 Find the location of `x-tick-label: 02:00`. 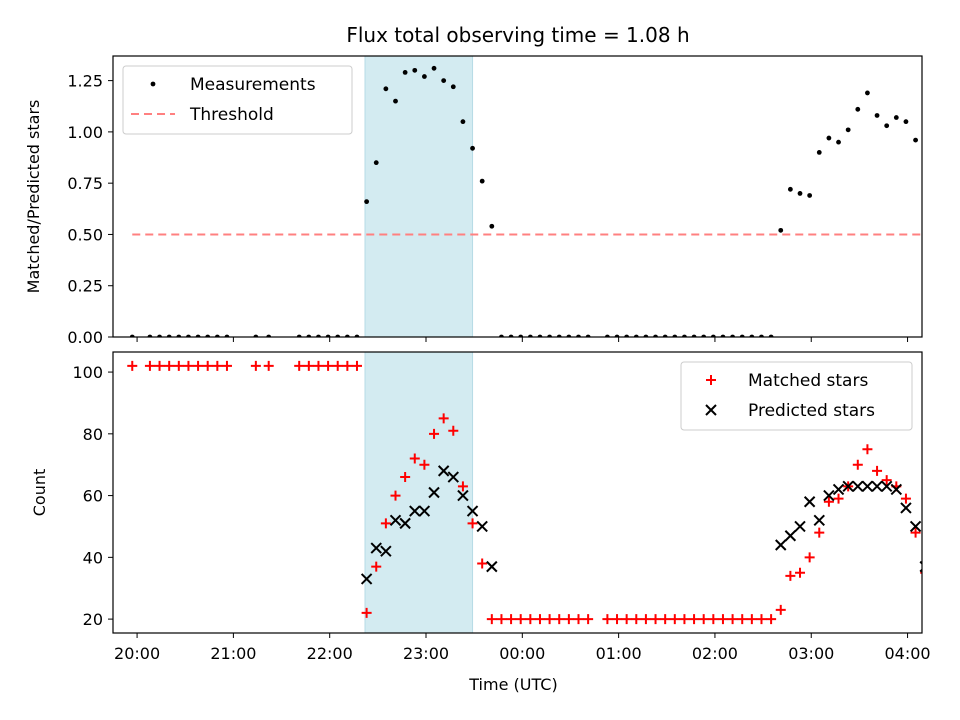

x-tick-label: 02:00 is located at coordinates (715, 653).